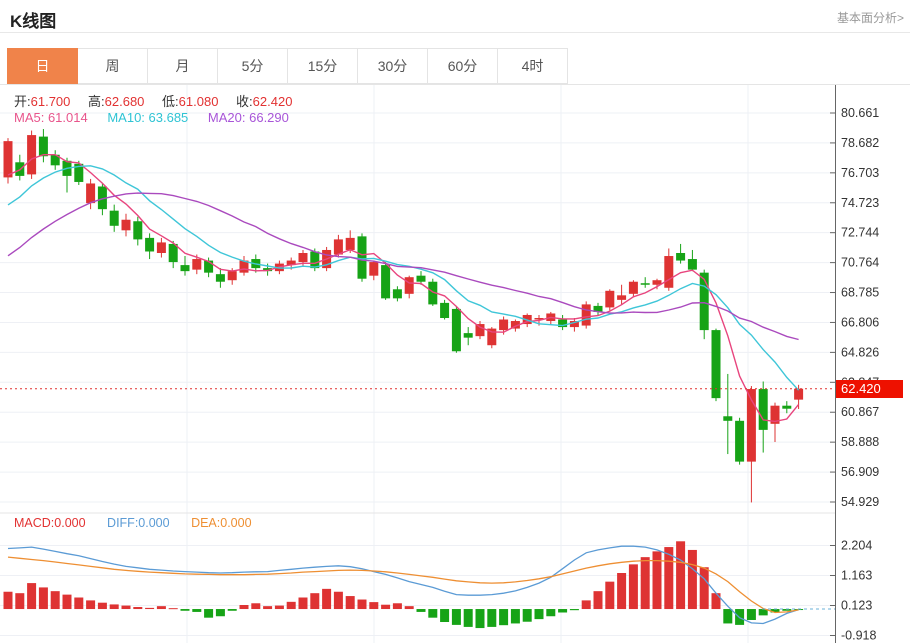 The height and width of the screenshot is (643, 910). What do you see at coordinates (133, 523) in the screenshot?
I see `macd-readout: MACD:0.000 DIFF:0.000 DEA:0.000` at bounding box center [133, 523].